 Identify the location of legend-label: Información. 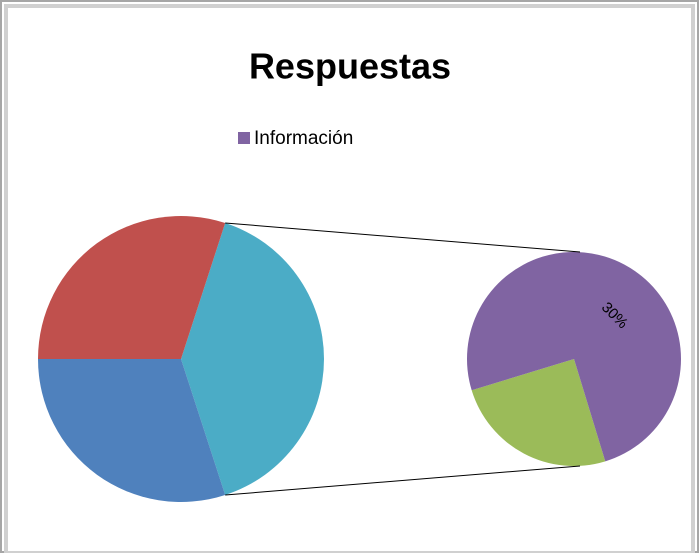
(303, 138).